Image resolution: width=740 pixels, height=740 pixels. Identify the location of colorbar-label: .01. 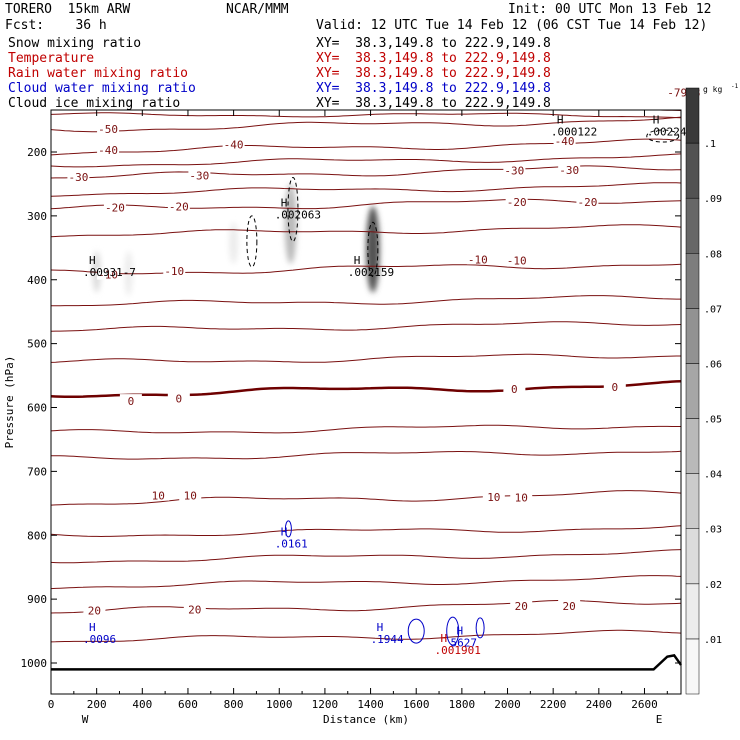
(713, 640).